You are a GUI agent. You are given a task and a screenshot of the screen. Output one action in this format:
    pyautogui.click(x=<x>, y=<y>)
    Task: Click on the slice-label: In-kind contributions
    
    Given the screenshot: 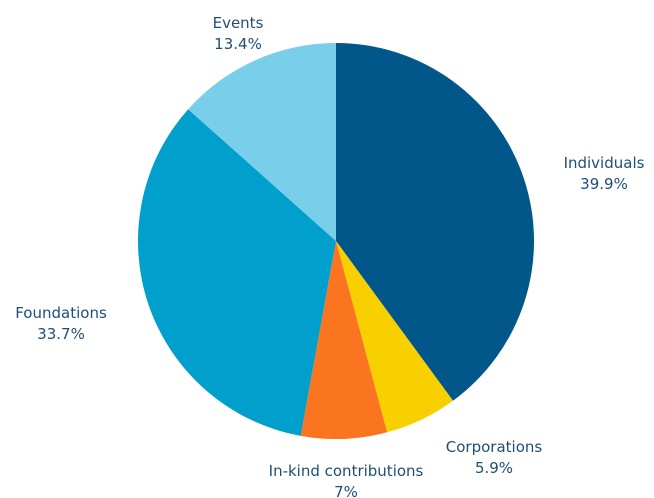 What is the action you would take?
    pyautogui.click(x=346, y=471)
    